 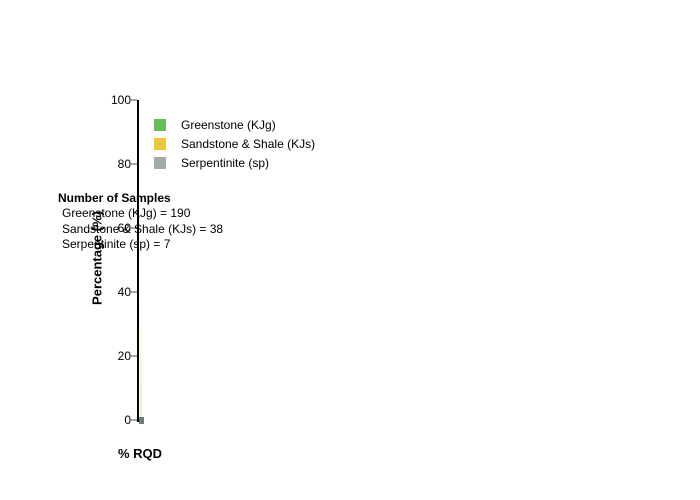 I want to click on greenstone-swatch-icon, so click(x=160, y=125).